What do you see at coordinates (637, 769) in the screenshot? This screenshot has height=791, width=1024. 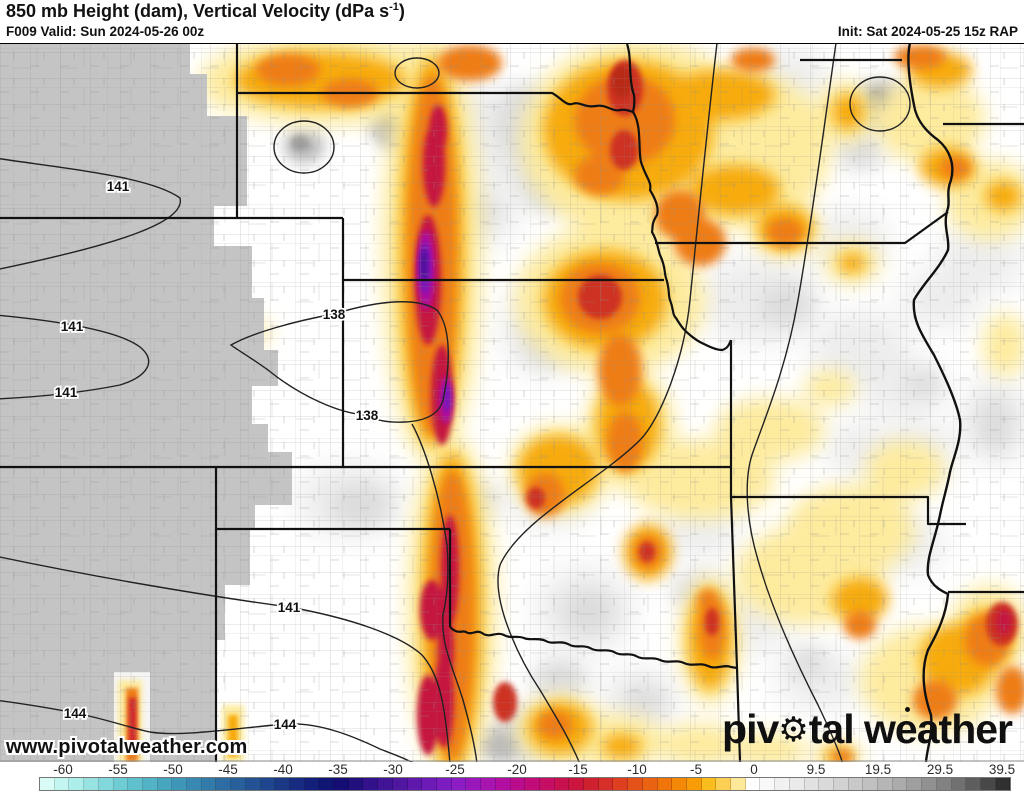 I see `color-scale-tick: -10` at bounding box center [637, 769].